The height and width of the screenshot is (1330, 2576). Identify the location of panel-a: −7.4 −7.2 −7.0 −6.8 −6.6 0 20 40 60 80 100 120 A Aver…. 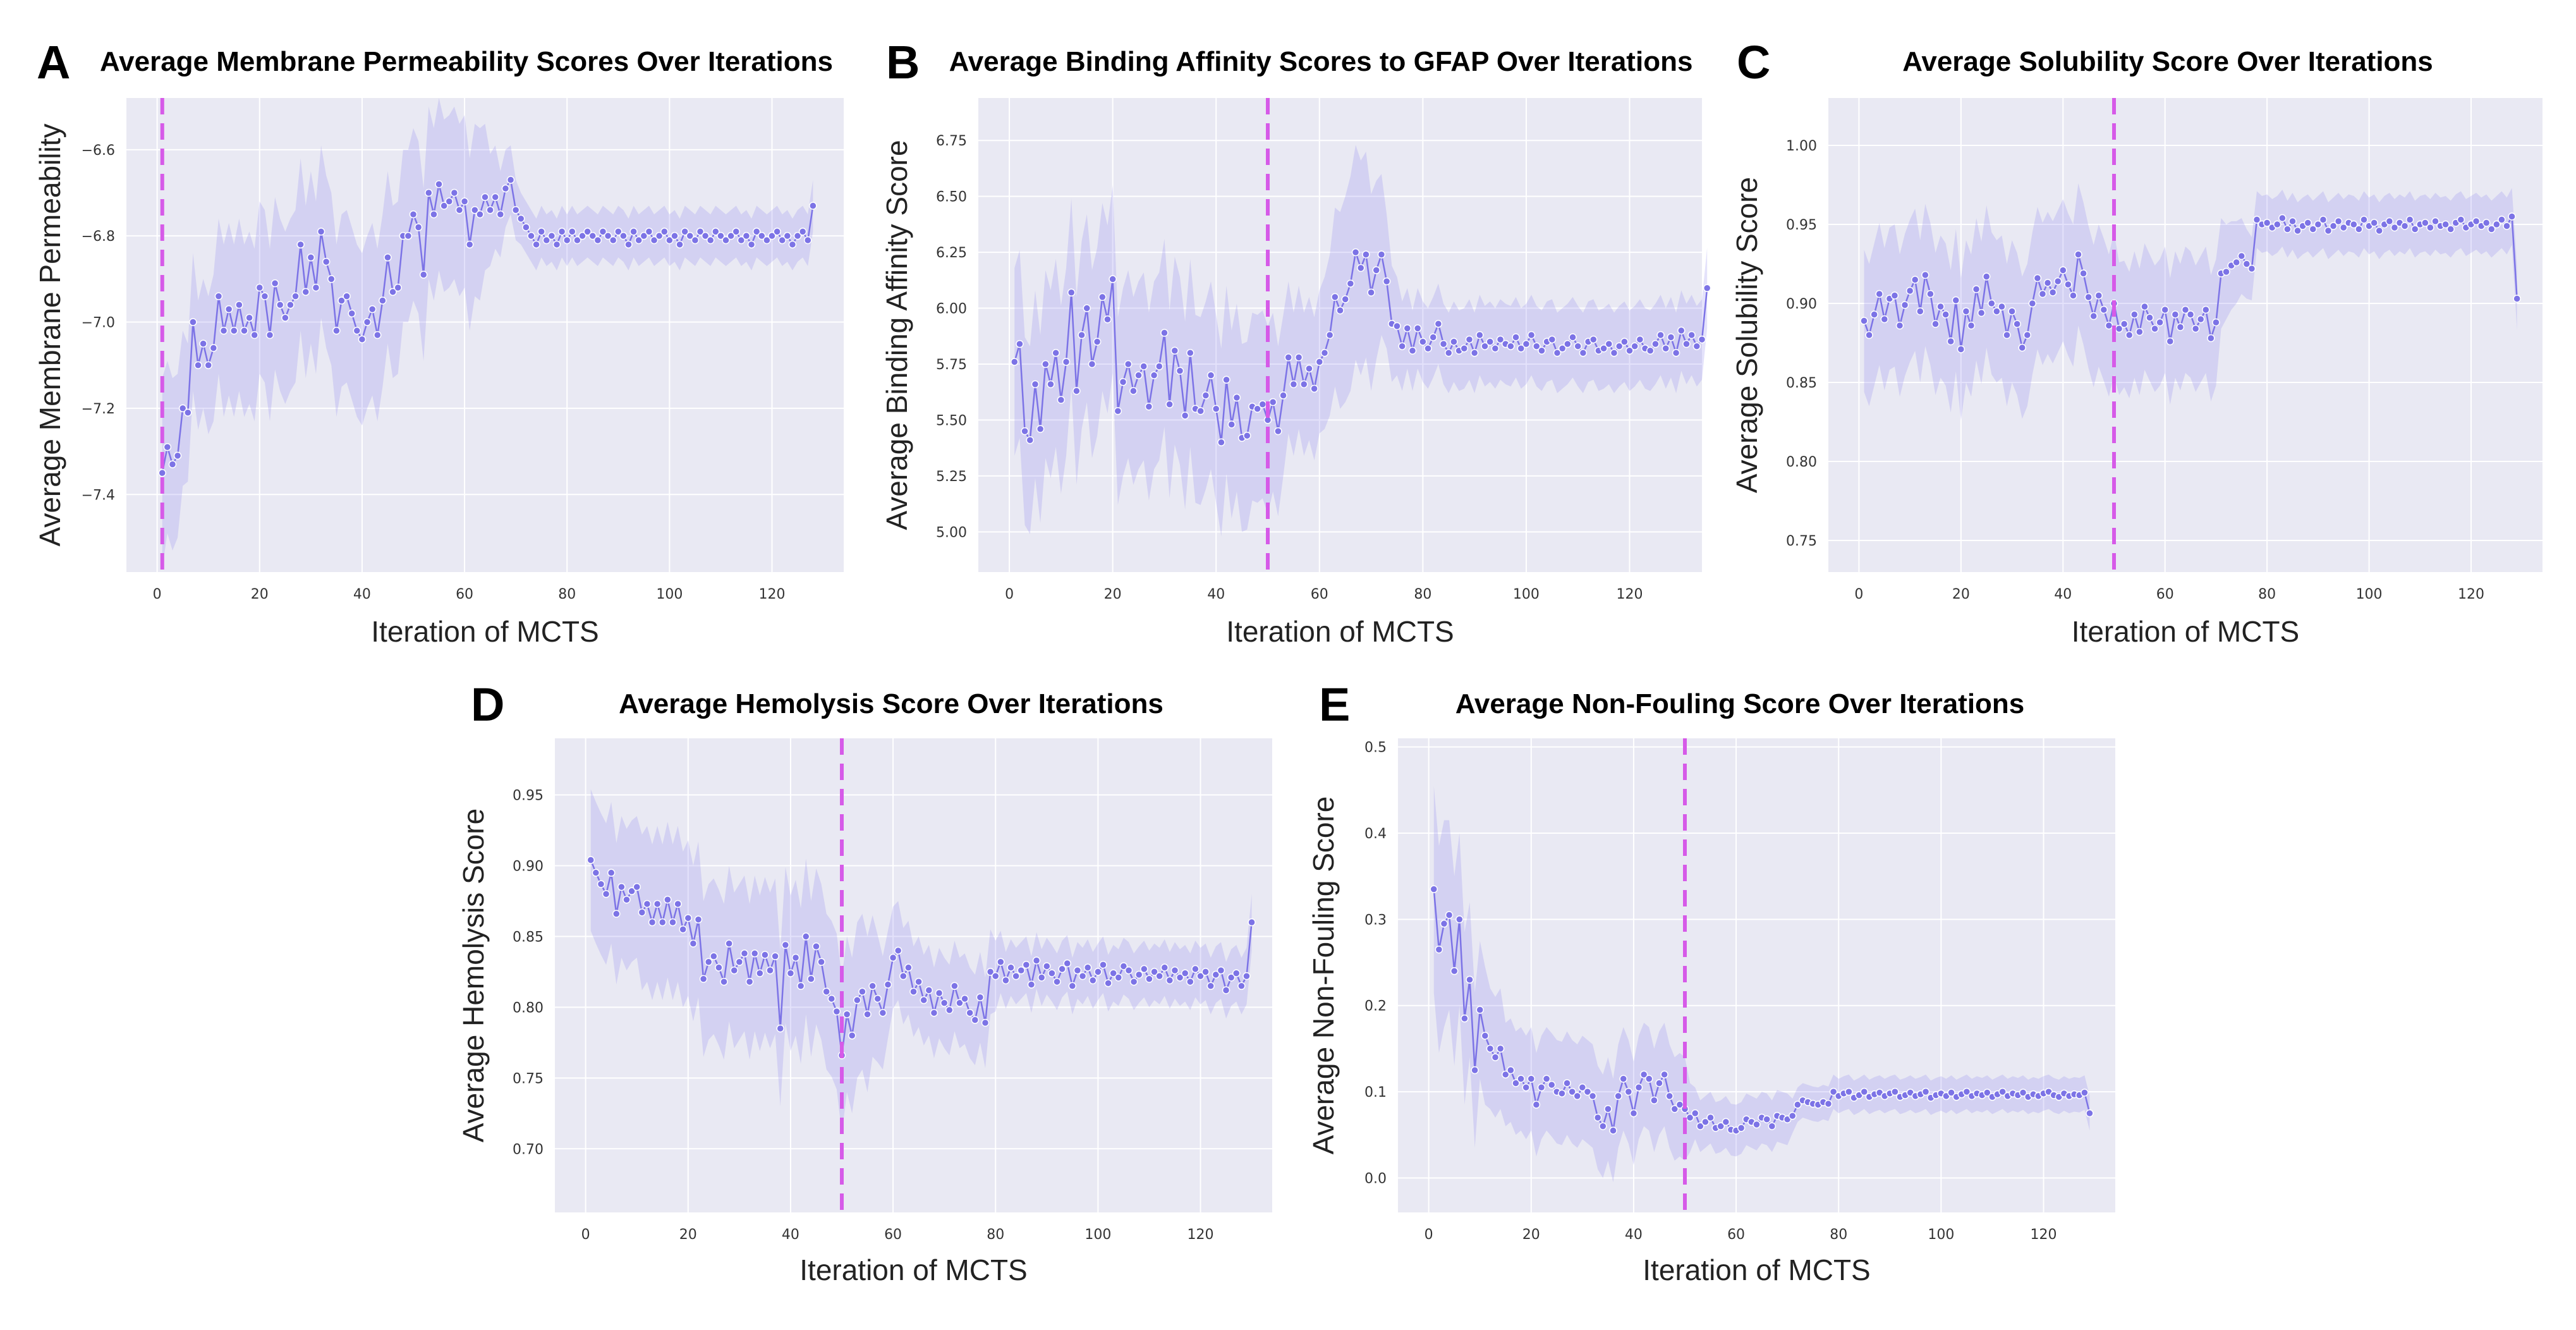
(438, 342).